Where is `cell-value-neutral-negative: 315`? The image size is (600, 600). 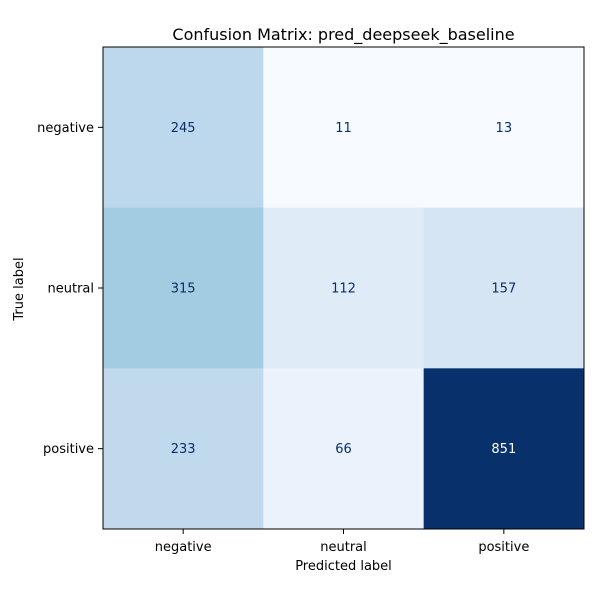 cell-value-neutral-negative: 315 is located at coordinates (183, 289).